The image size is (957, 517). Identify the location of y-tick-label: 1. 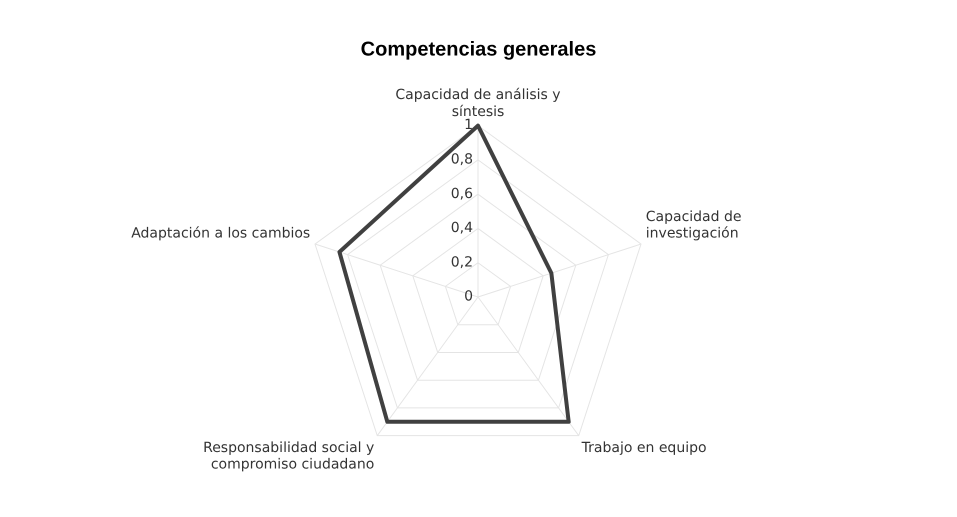
(468, 125).